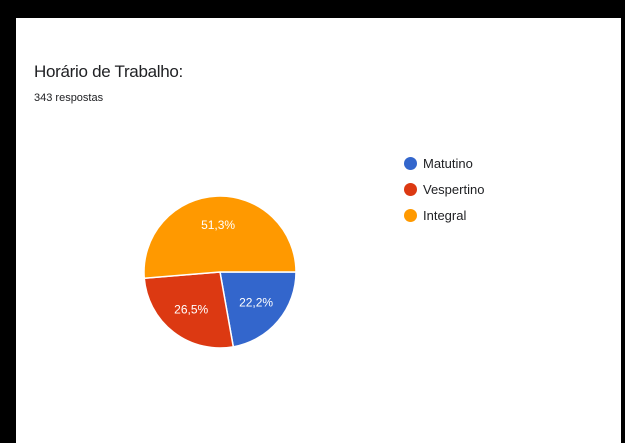 This screenshot has width=625, height=443. I want to click on legend-label-integral: Integral, so click(445, 215).